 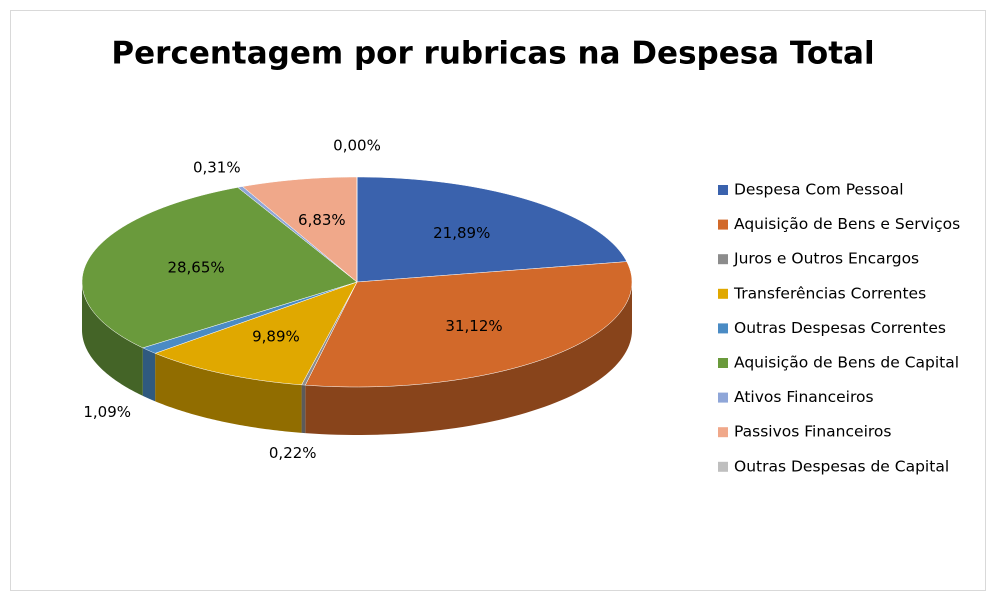 What do you see at coordinates (107, 412) in the screenshot?
I see `data-label: 1,09%` at bounding box center [107, 412].